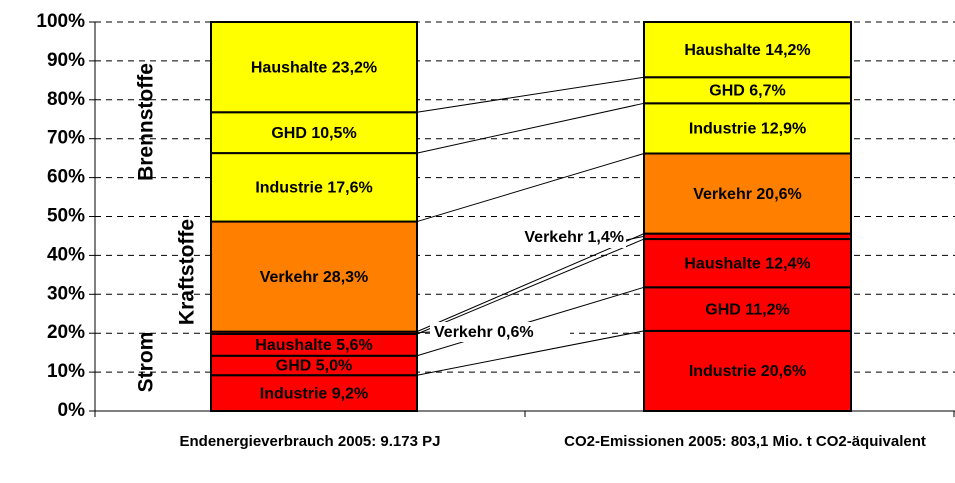  What do you see at coordinates (66, 293) in the screenshot?
I see `y-tick-label: 30%` at bounding box center [66, 293].